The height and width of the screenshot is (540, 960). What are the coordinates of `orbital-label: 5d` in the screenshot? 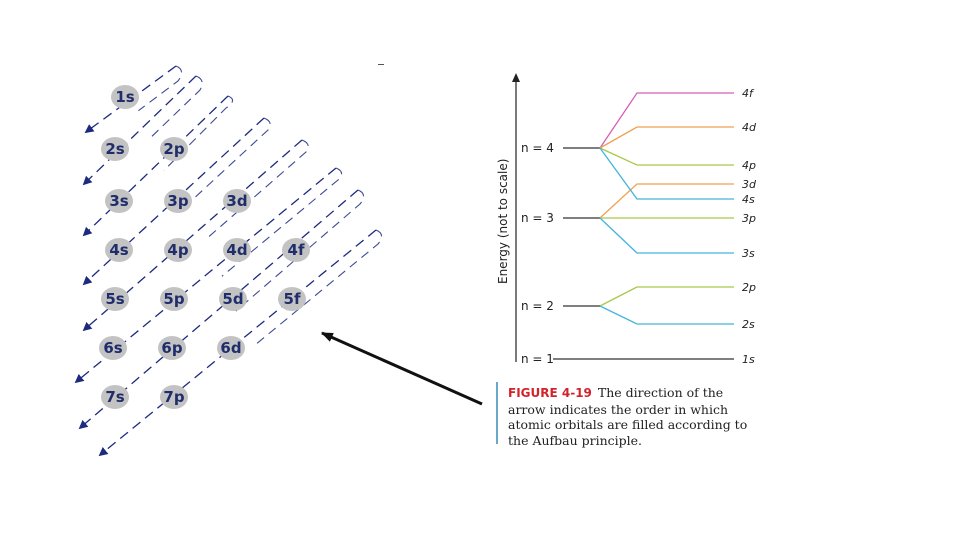 It's located at (232, 299).